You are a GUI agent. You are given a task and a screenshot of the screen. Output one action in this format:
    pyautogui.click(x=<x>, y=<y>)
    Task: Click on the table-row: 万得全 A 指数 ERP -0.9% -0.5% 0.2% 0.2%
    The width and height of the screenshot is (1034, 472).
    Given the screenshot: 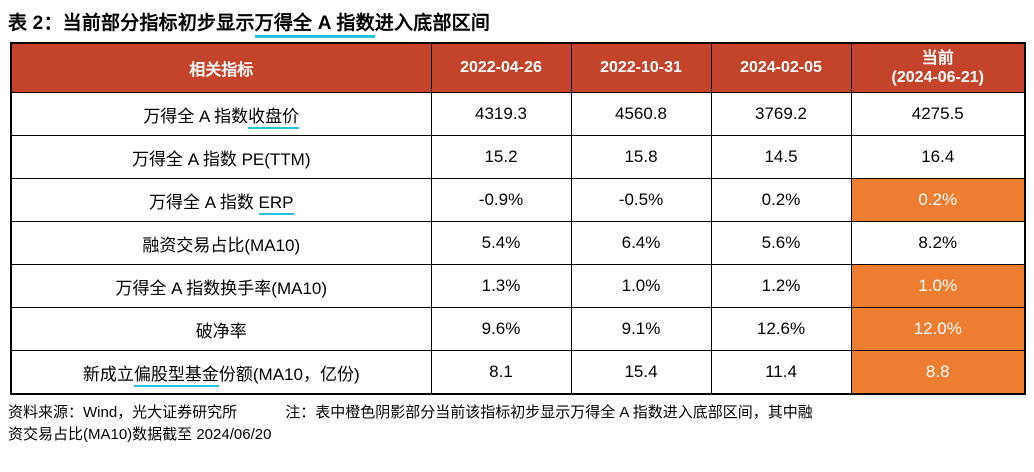 What is the action you would take?
    pyautogui.click(x=518, y=200)
    